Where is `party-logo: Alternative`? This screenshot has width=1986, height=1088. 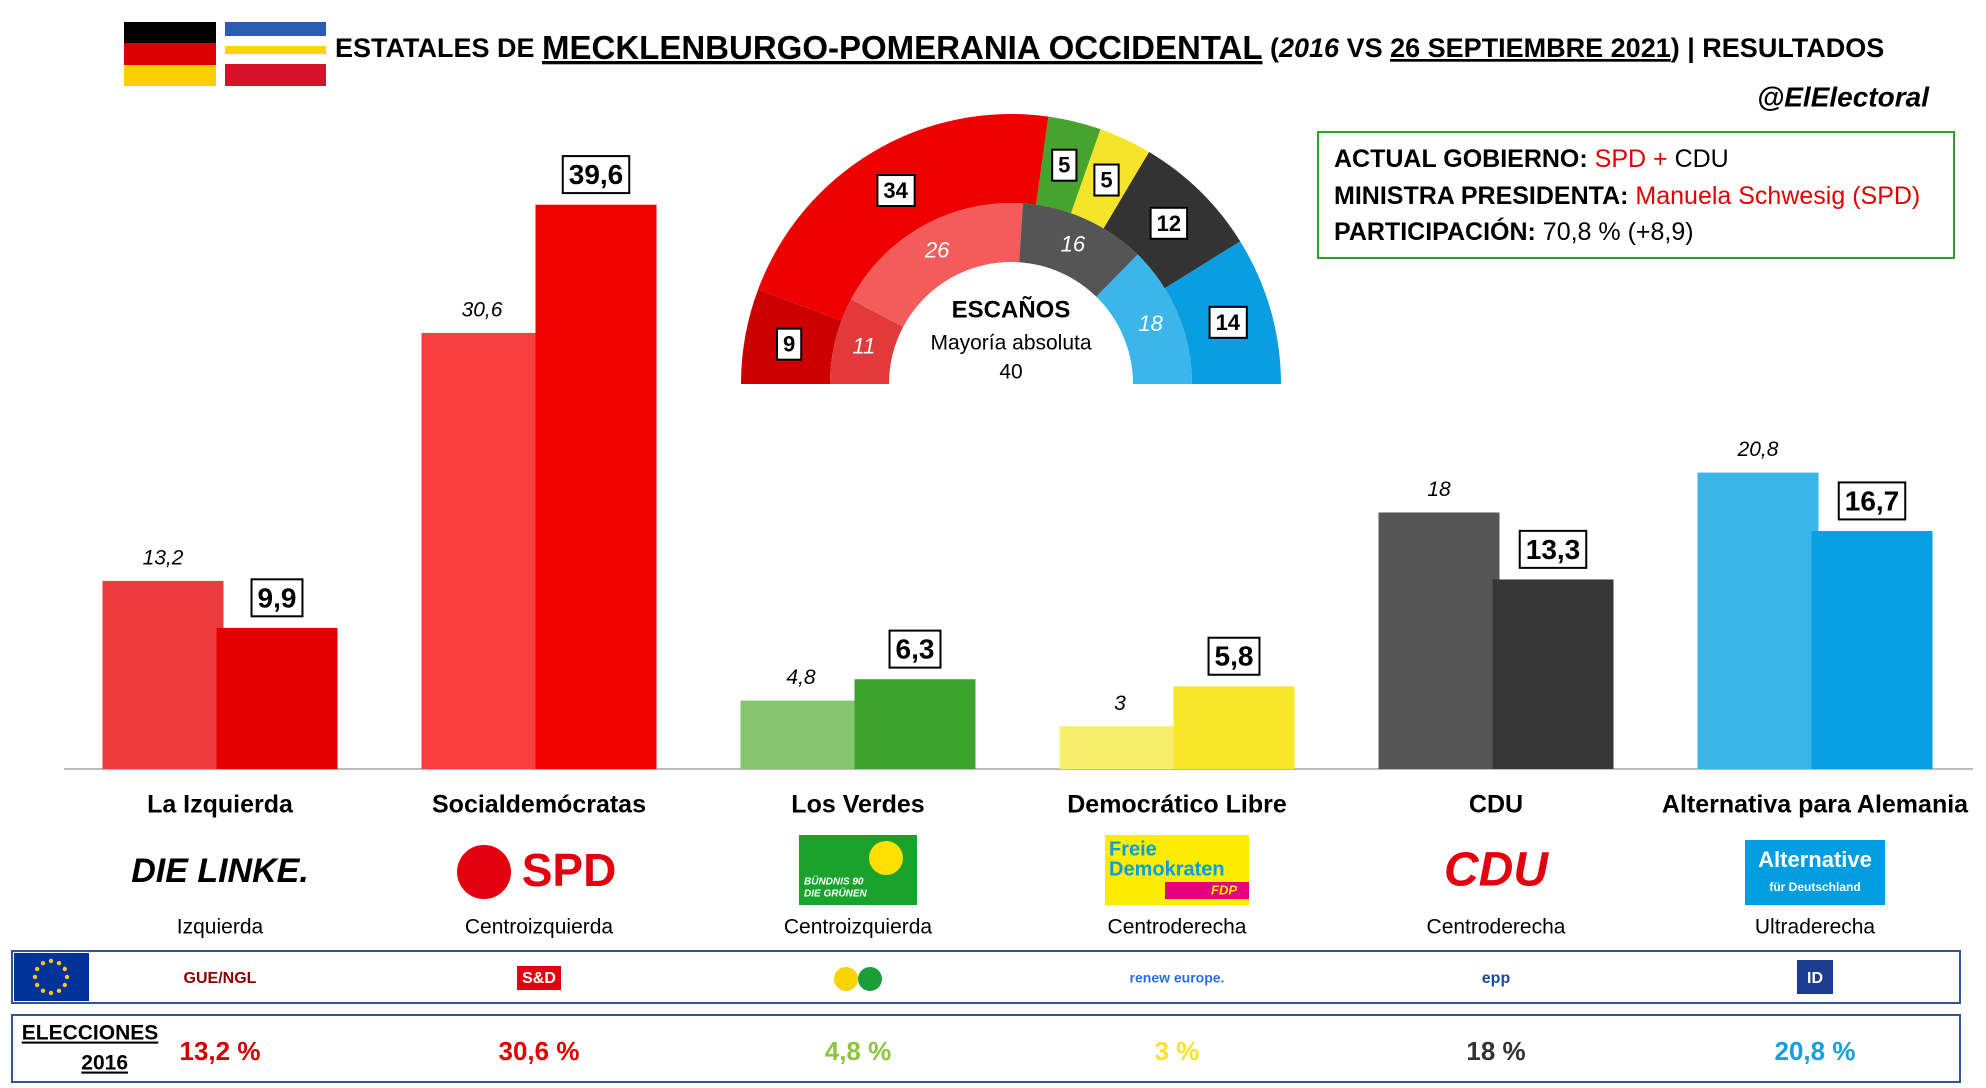
party-logo: Alternative is located at coordinates (1815, 859).